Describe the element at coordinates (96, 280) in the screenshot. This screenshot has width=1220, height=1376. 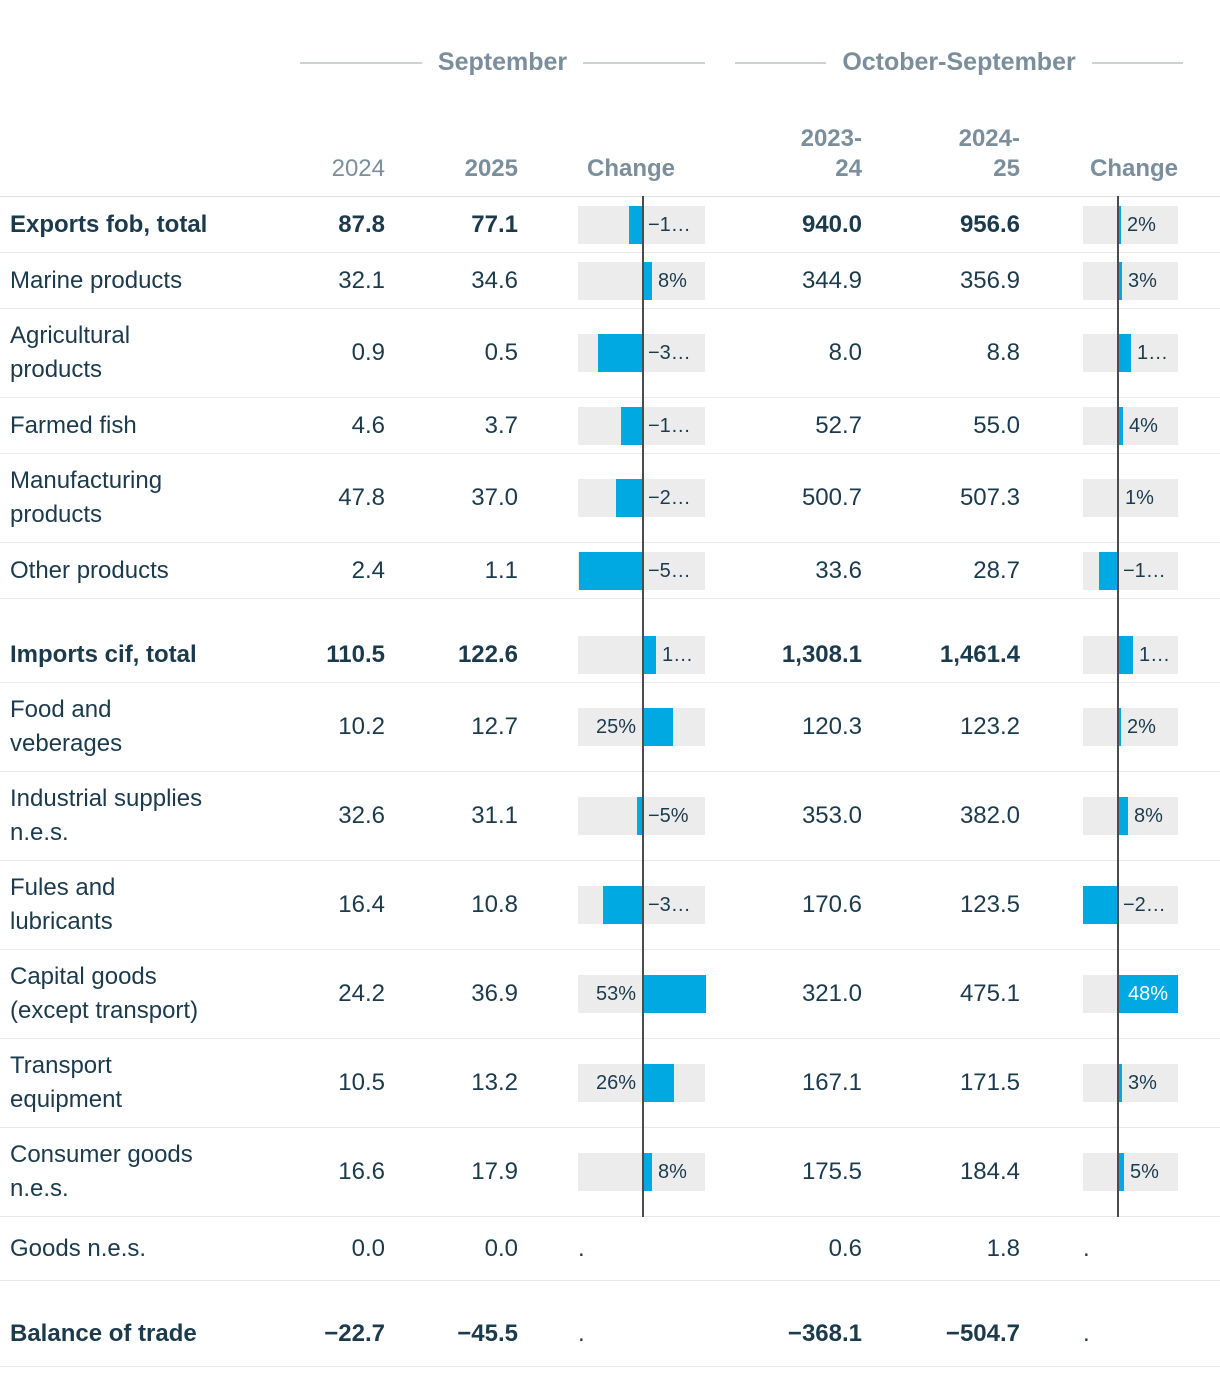
I see `row-label-line: Marine products` at that location.